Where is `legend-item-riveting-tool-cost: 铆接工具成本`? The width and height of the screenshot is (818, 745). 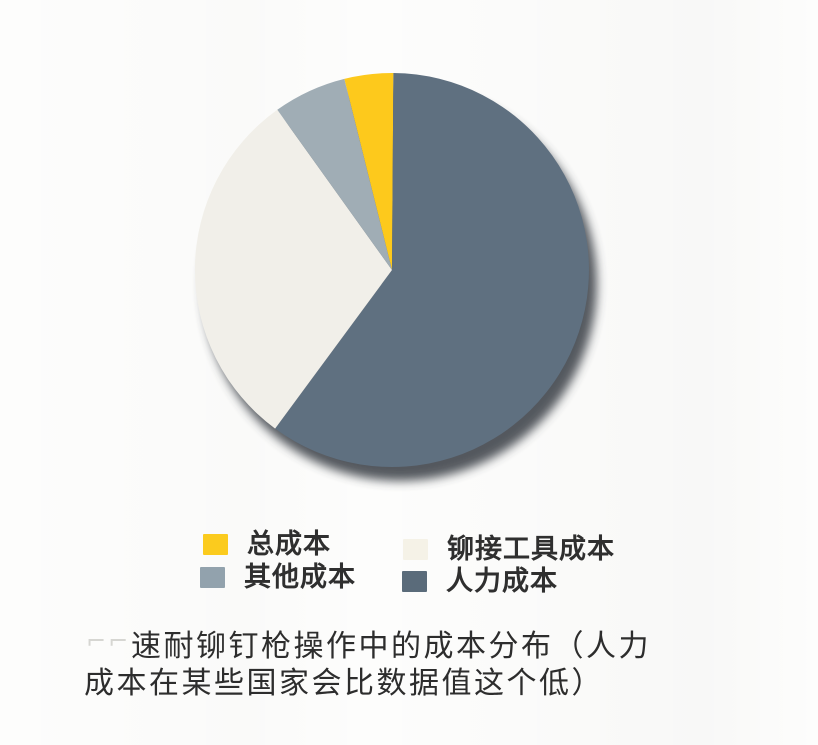
legend-item-riveting-tool-cost: 铆接工具成本 is located at coordinates (509, 549).